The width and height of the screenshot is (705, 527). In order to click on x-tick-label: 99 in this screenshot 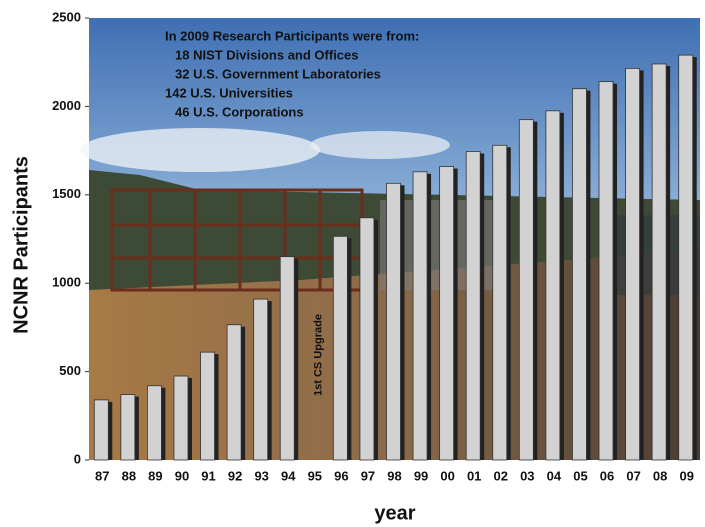, I will do `click(421, 475)`.